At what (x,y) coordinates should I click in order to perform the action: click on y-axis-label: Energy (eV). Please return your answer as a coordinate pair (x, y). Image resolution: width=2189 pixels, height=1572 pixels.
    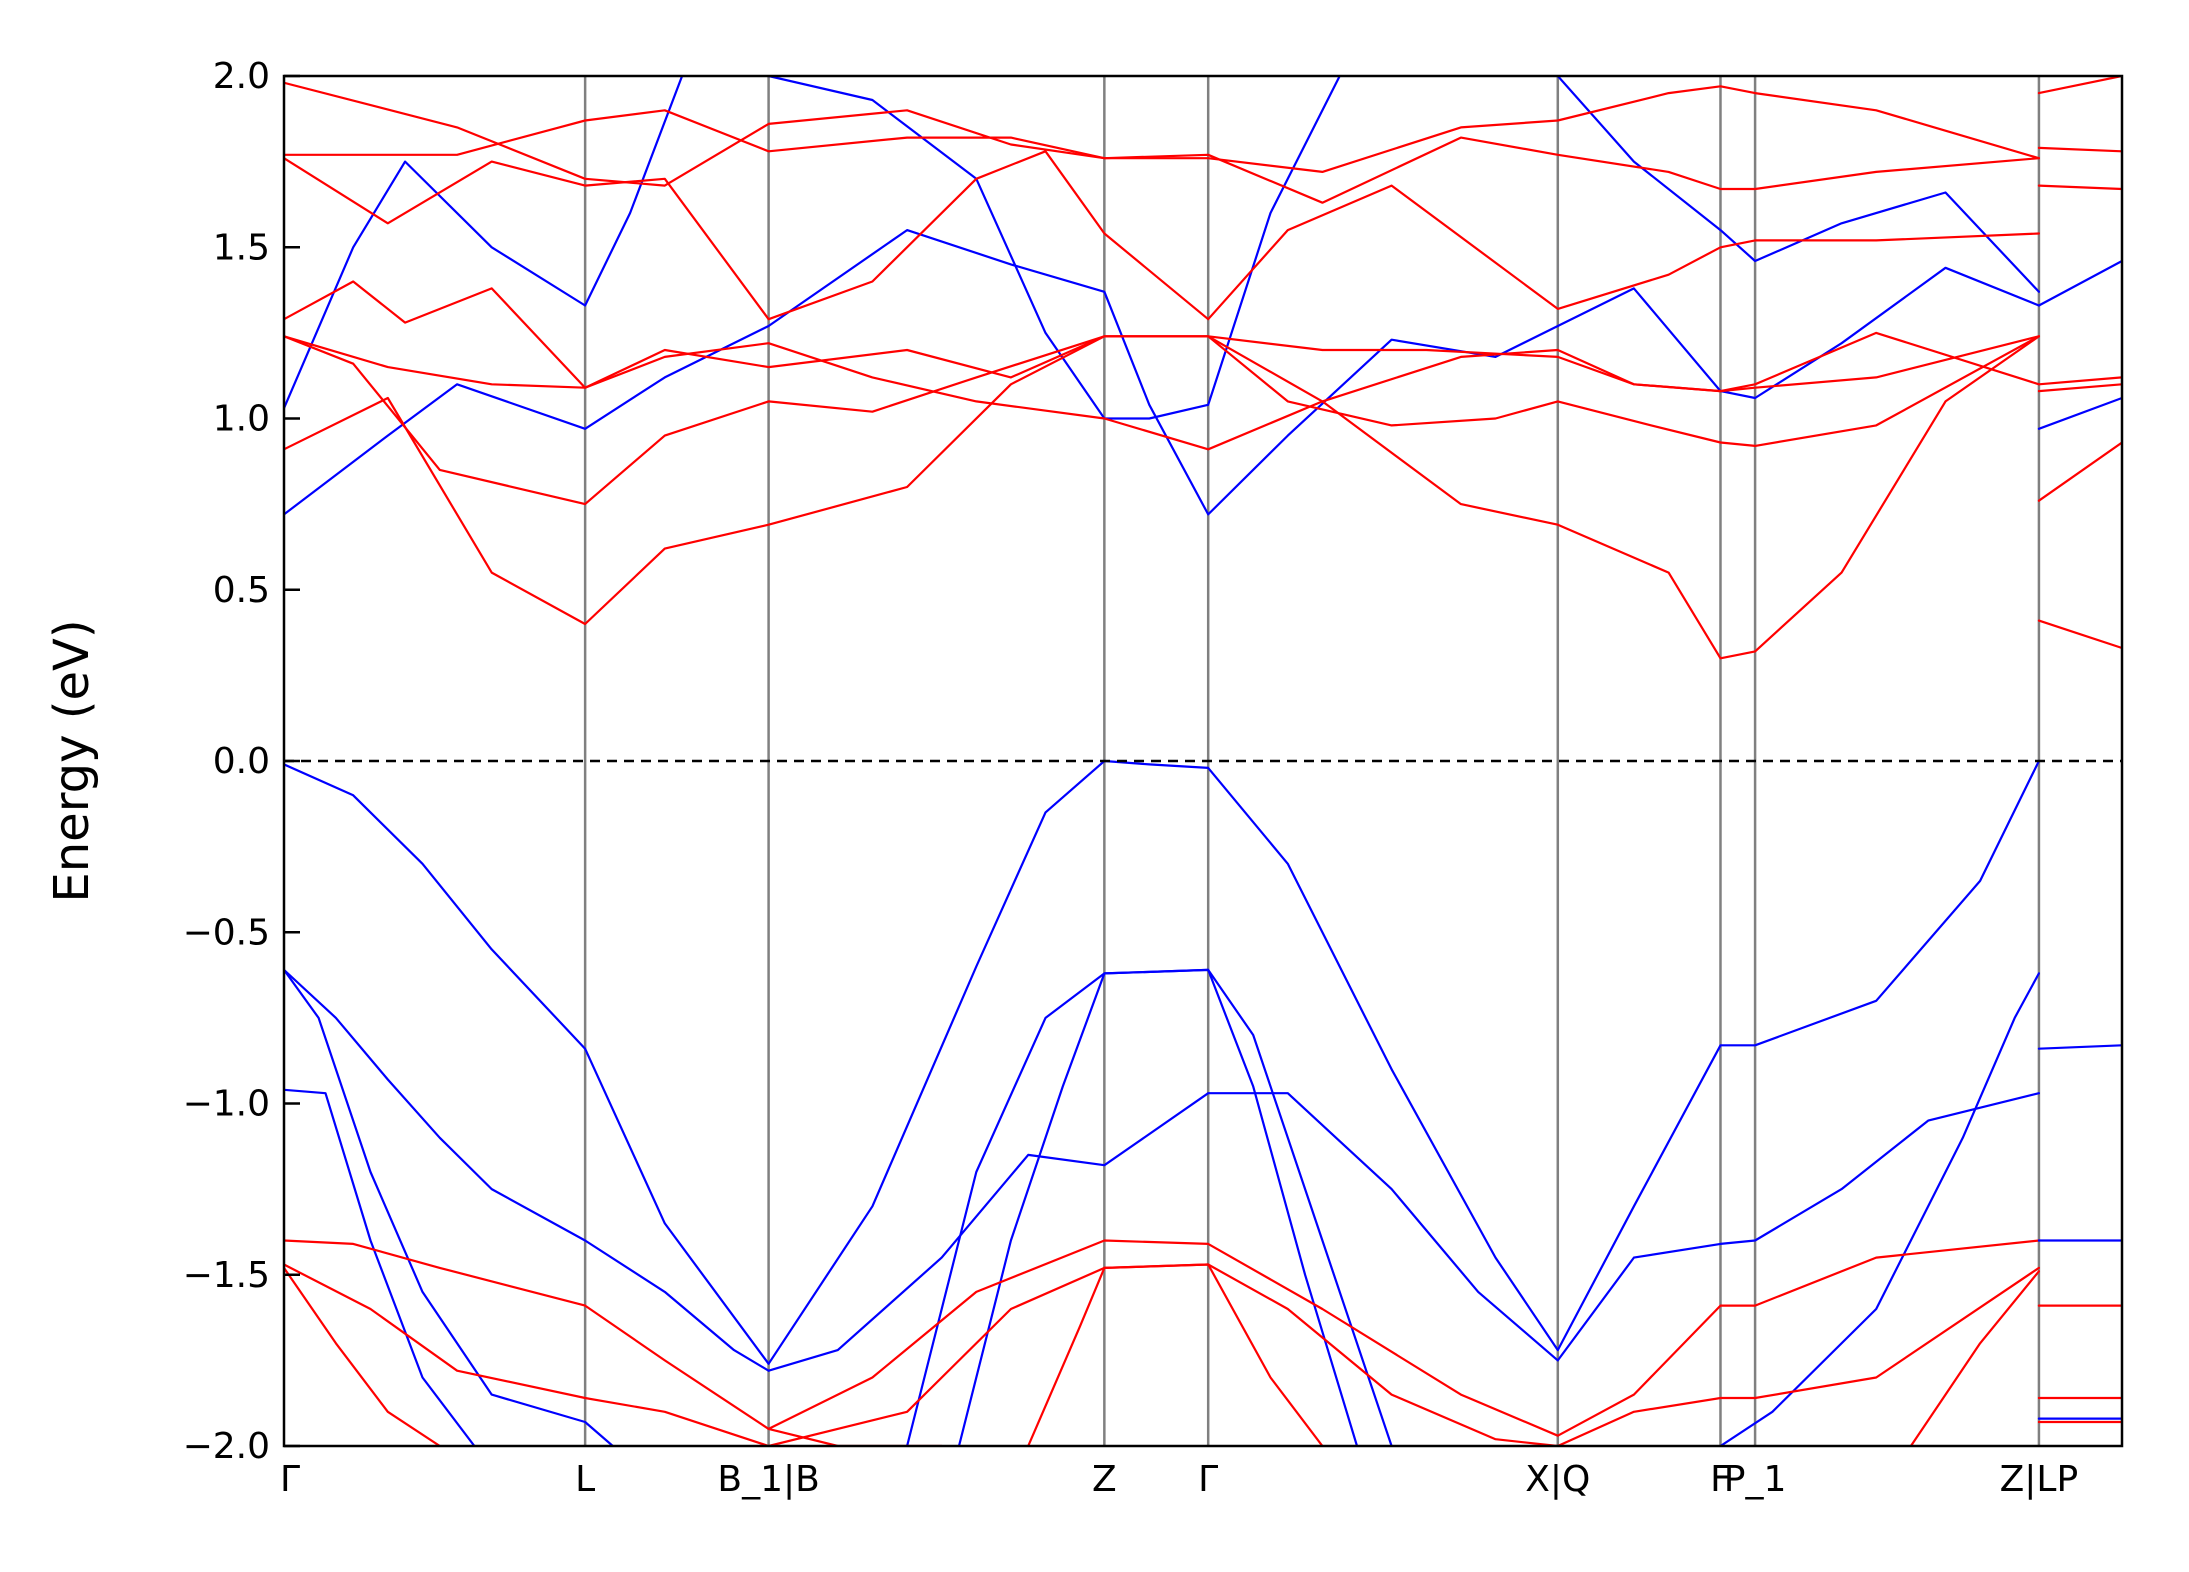
    Looking at the image, I should click on (72, 760).